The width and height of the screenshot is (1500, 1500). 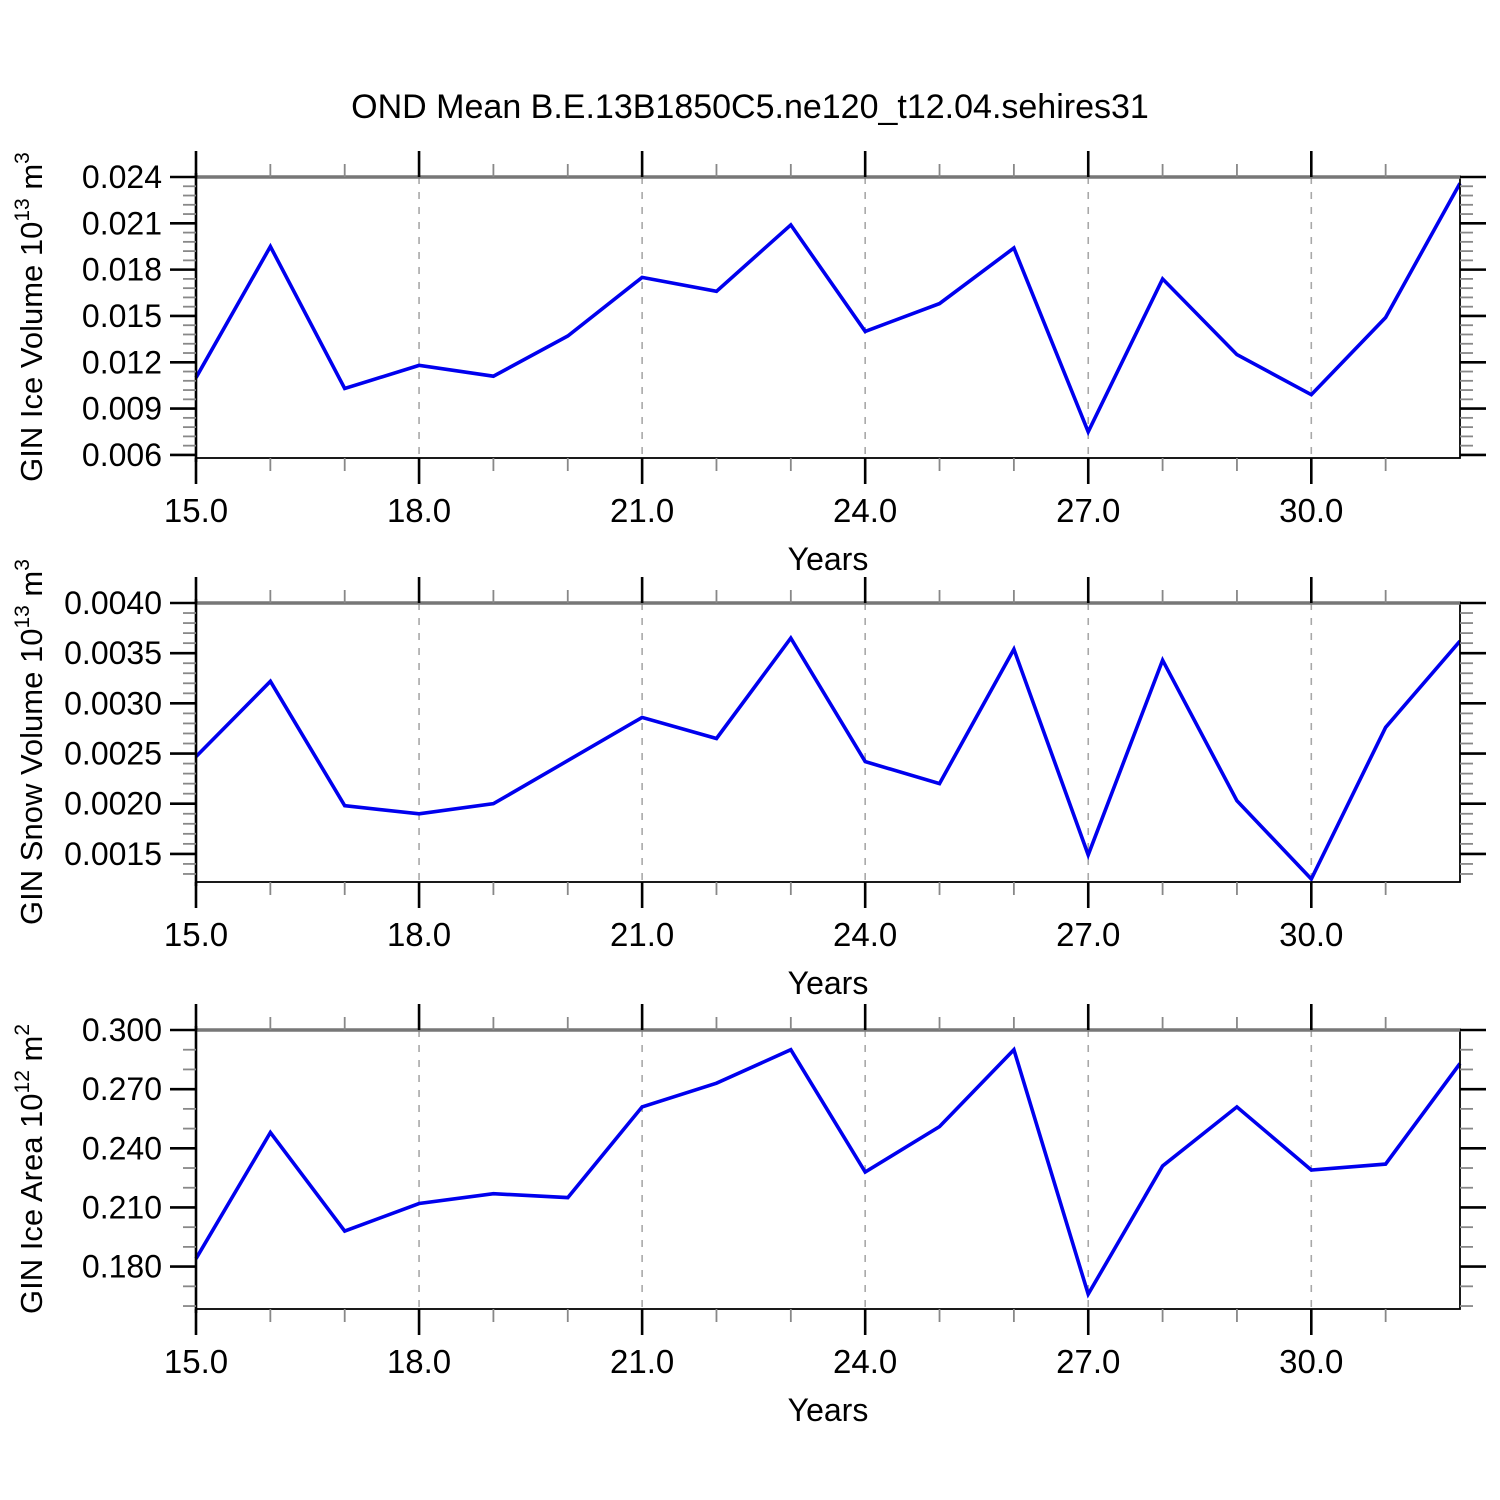 What do you see at coordinates (828, 758) in the screenshot?
I see `line-gin-snow-volume` at bounding box center [828, 758].